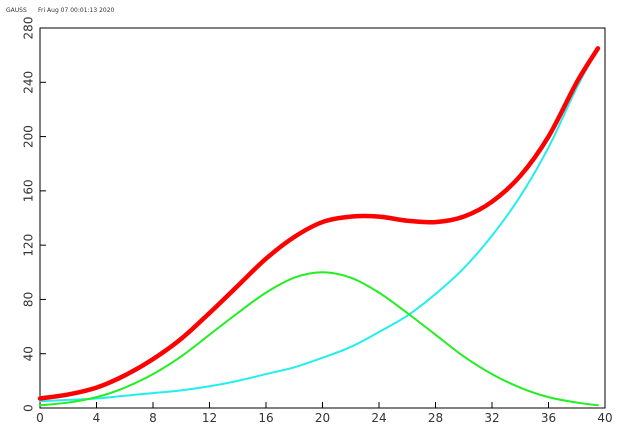  Describe the element at coordinates (76, 10) in the screenshot. I see `header-timestamp: Fri Aug 07 00:01:13 2020` at that location.